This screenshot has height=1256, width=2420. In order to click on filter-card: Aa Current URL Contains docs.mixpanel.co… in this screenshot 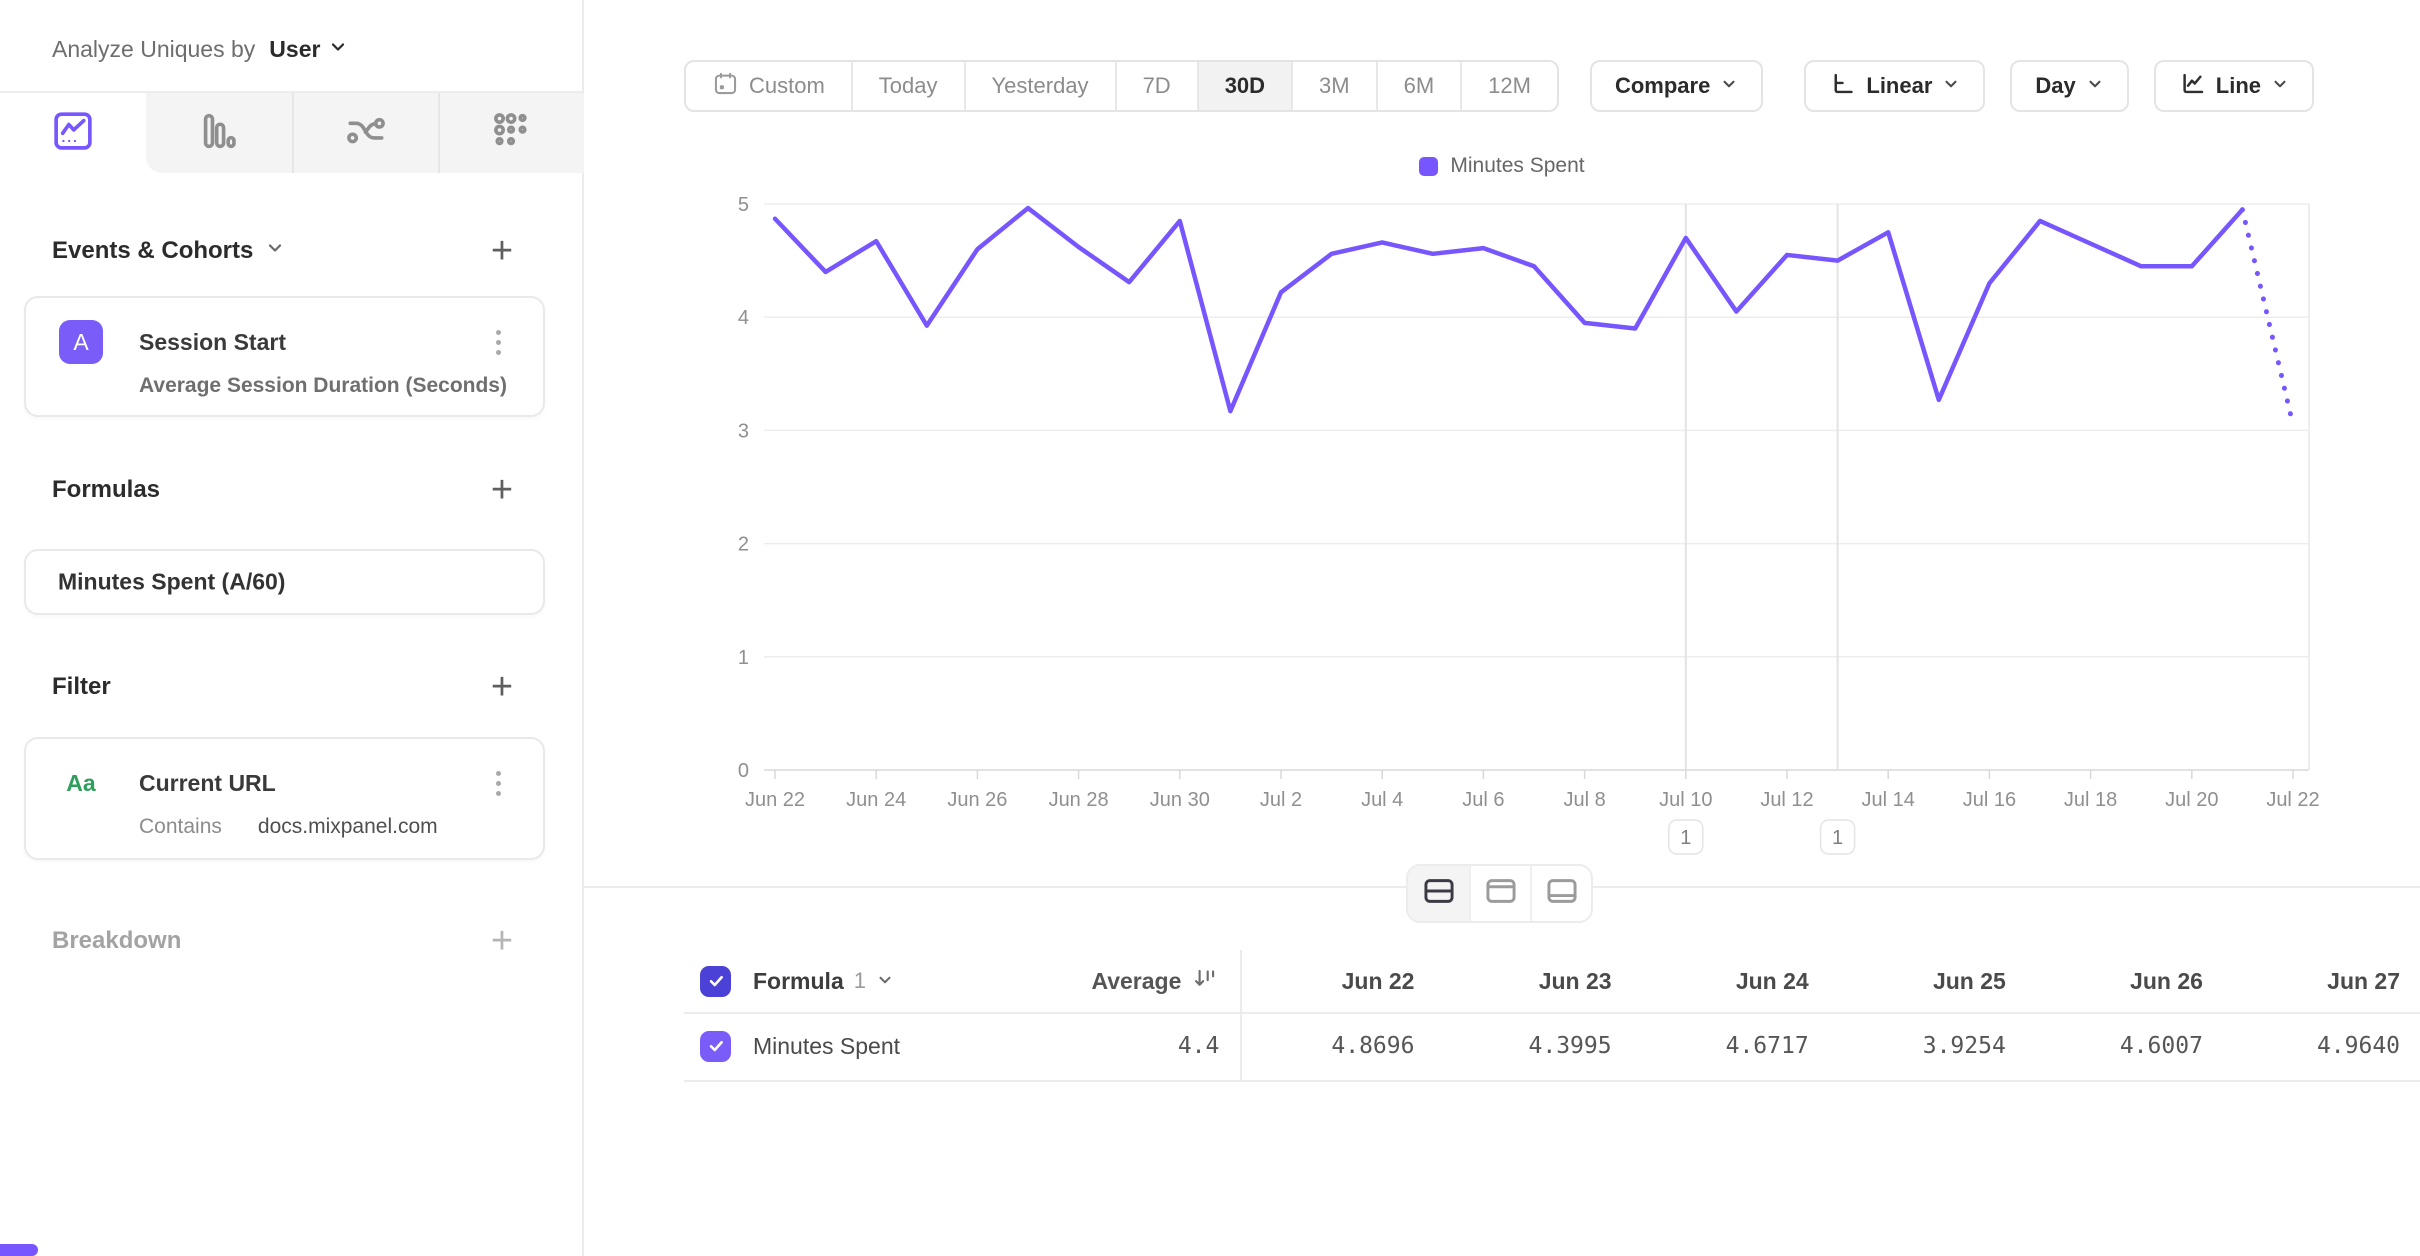, I will do `click(284, 798)`.